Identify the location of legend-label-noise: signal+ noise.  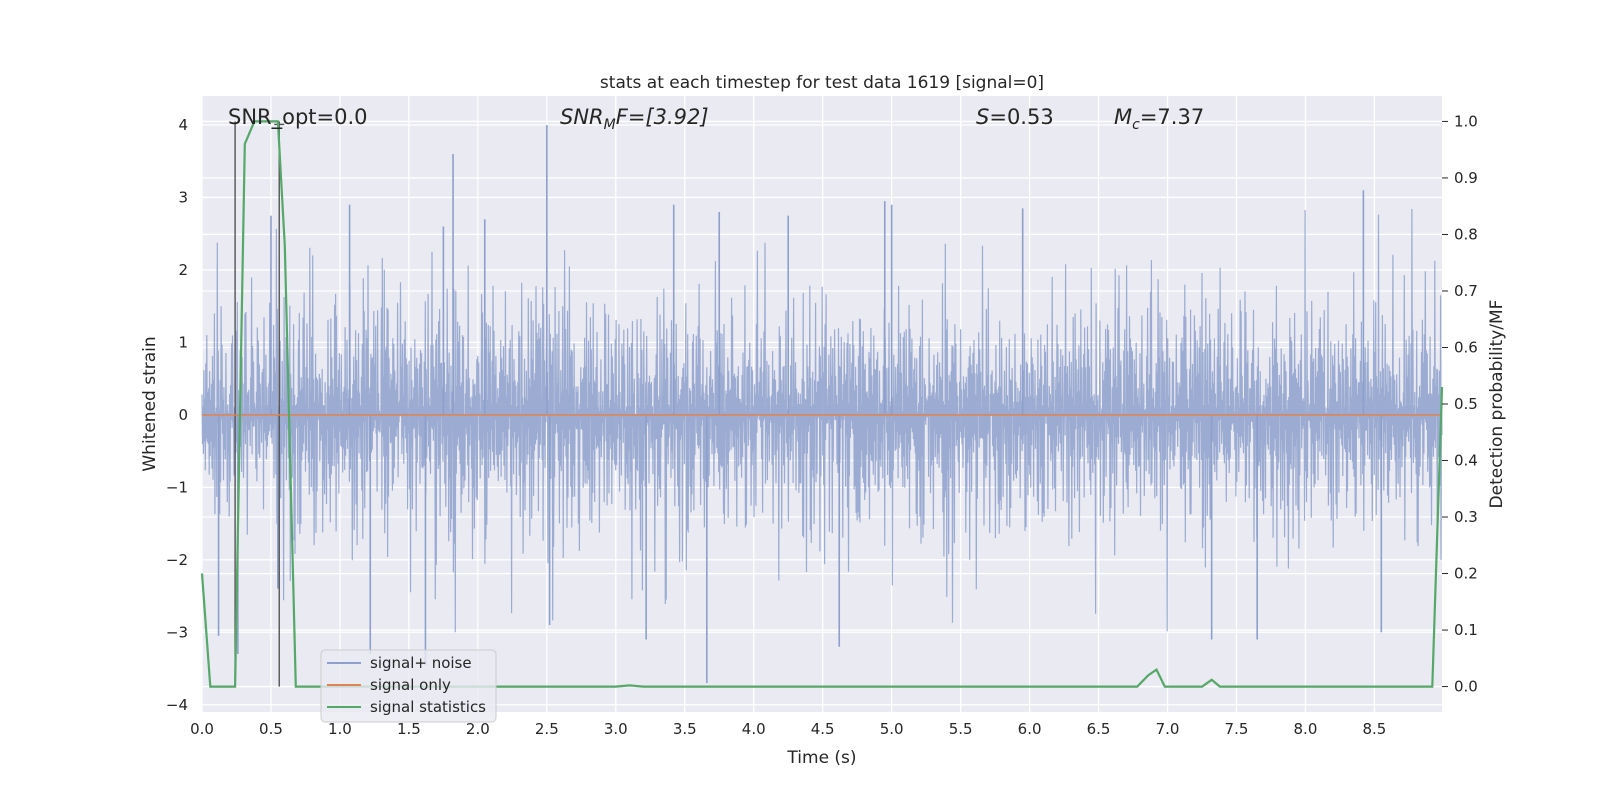
(421, 663).